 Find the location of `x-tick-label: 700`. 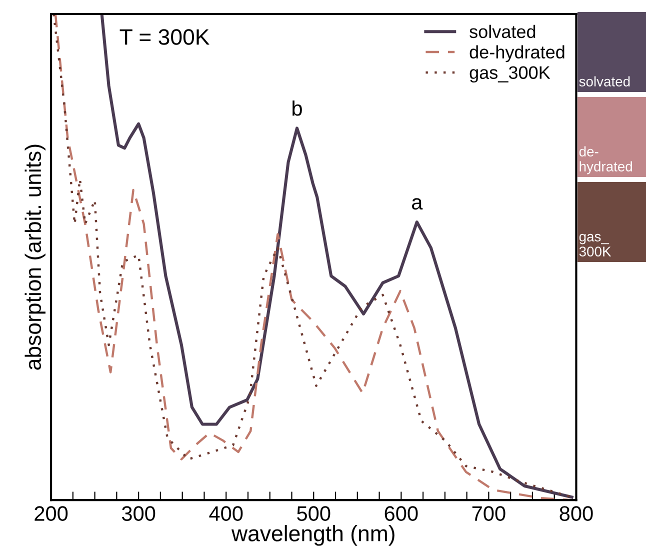

x-tick-label: 700 is located at coordinates (489, 513).